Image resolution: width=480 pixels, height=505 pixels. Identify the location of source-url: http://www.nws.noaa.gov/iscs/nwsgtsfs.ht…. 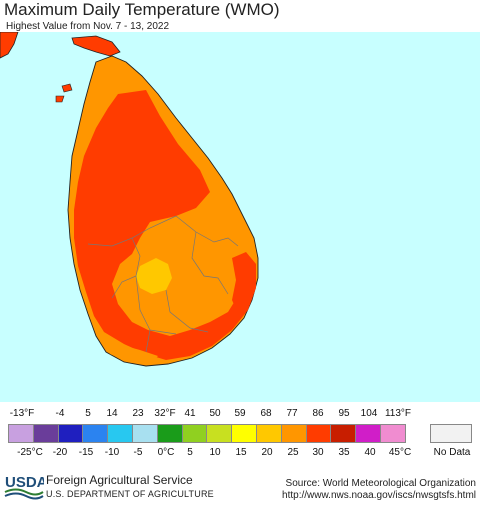
(379, 495).